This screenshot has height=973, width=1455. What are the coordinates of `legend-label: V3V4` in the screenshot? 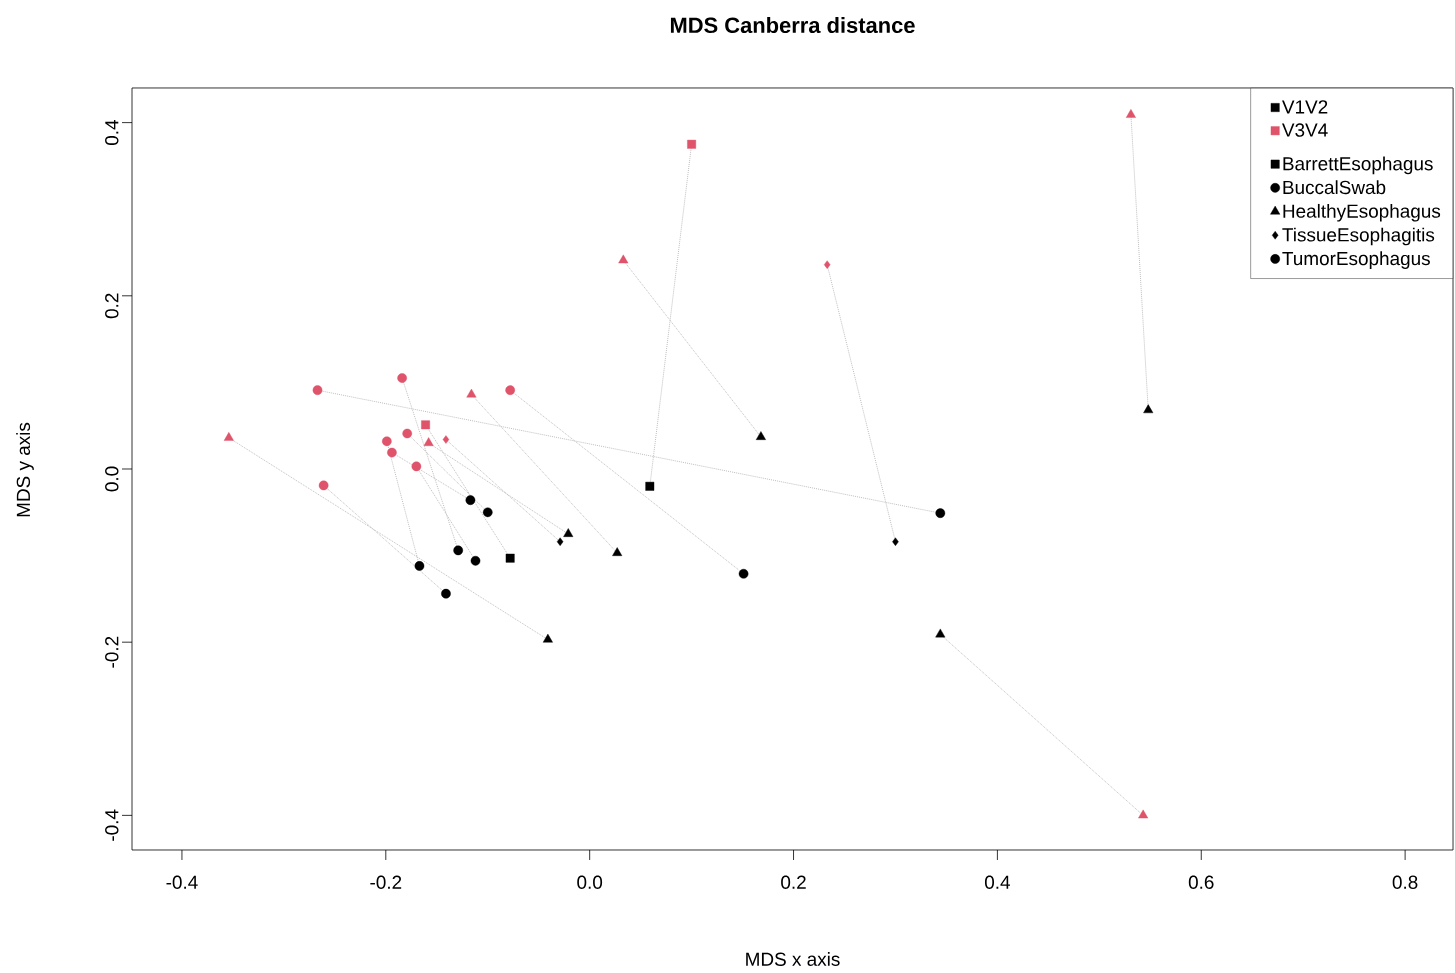 It's located at (1305, 130).